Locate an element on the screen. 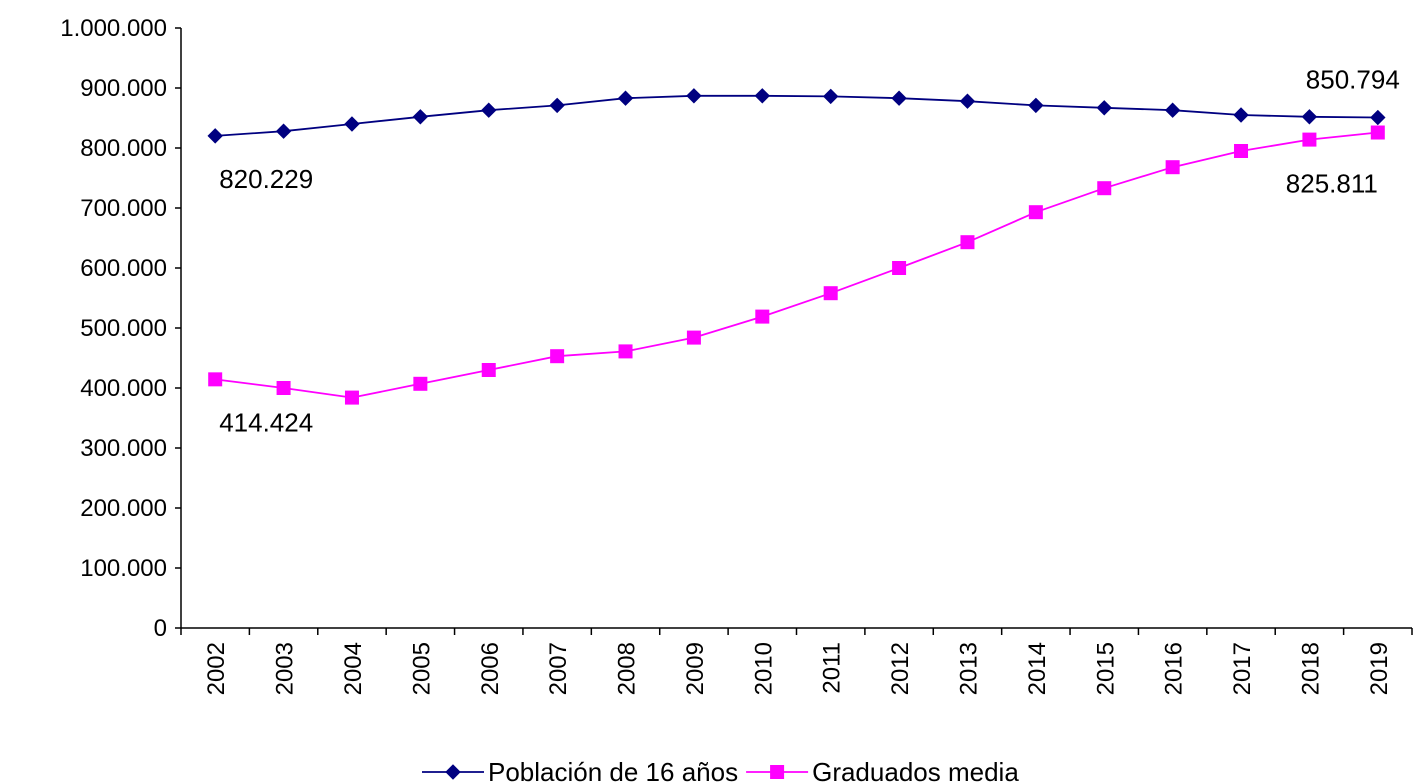 Image resolution: width=1427 pixels, height=784 pixels. x-tick-label: 2019 is located at coordinates (1379, 668).